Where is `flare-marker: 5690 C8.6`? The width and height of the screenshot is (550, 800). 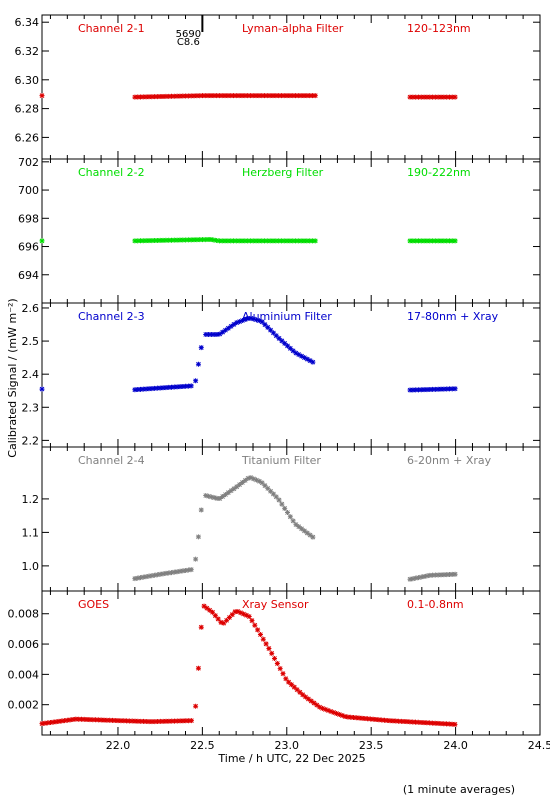 flare-marker: 5690 C8.6 is located at coordinates (190, 31).